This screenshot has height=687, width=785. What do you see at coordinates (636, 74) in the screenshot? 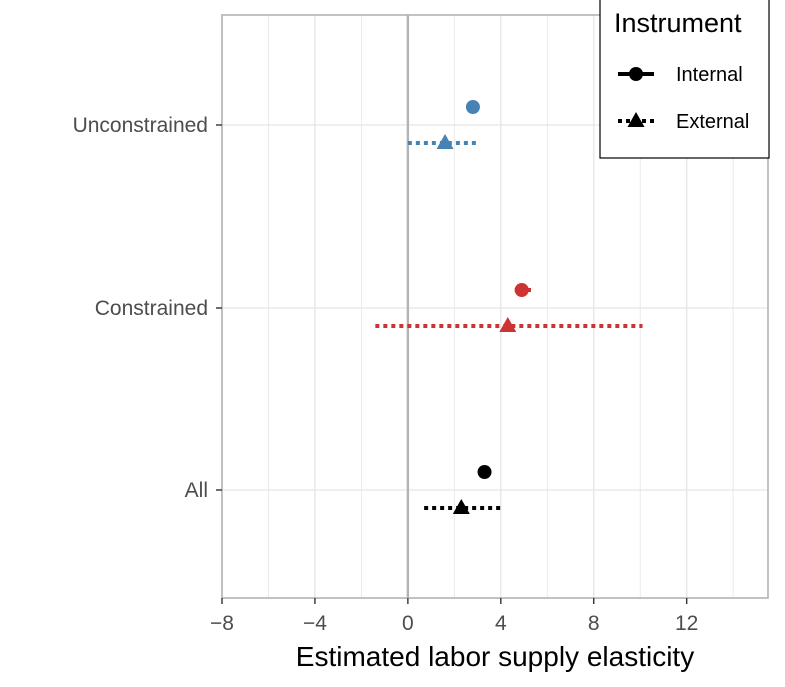
I see `legend-internal-circle` at bounding box center [636, 74].